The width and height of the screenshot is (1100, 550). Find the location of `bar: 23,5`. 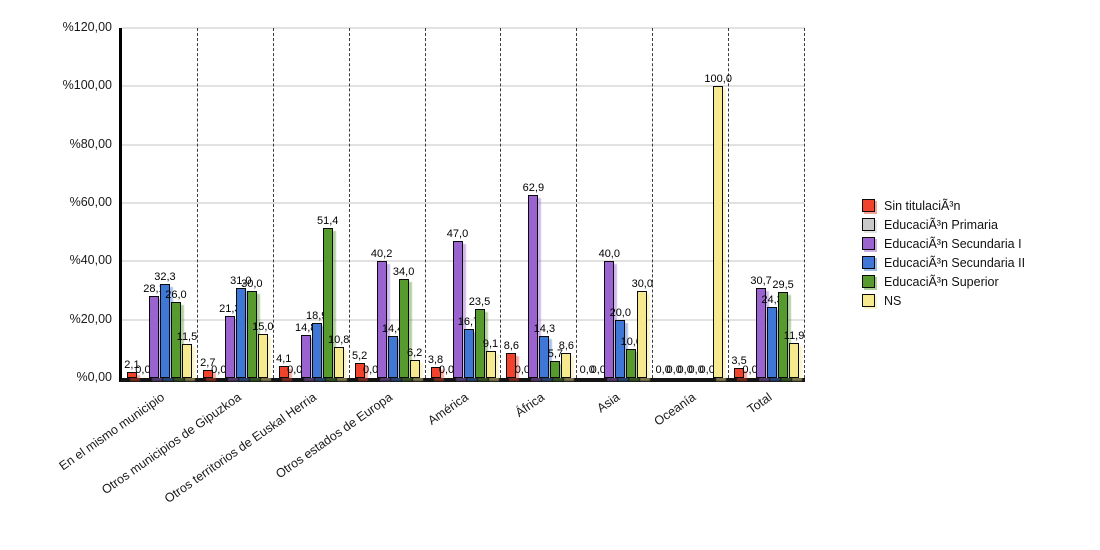

bar: 23,5 is located at coordinates (479, 337).